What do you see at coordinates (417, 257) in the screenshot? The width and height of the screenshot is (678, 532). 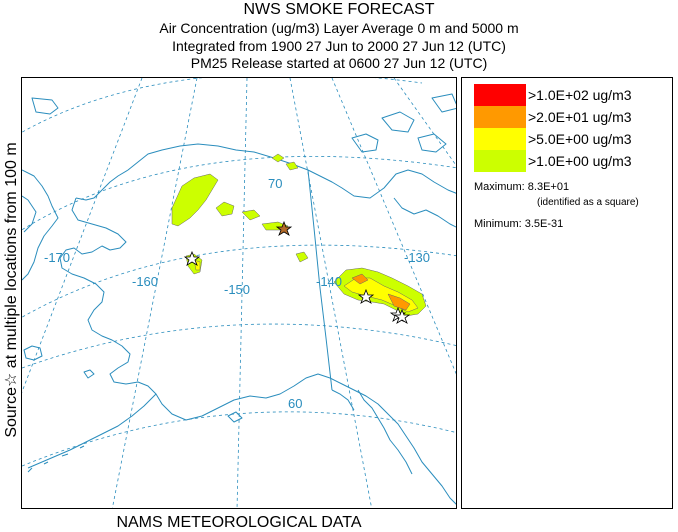 I see `lon-label-130: -130` at bounding box center [417, 257].